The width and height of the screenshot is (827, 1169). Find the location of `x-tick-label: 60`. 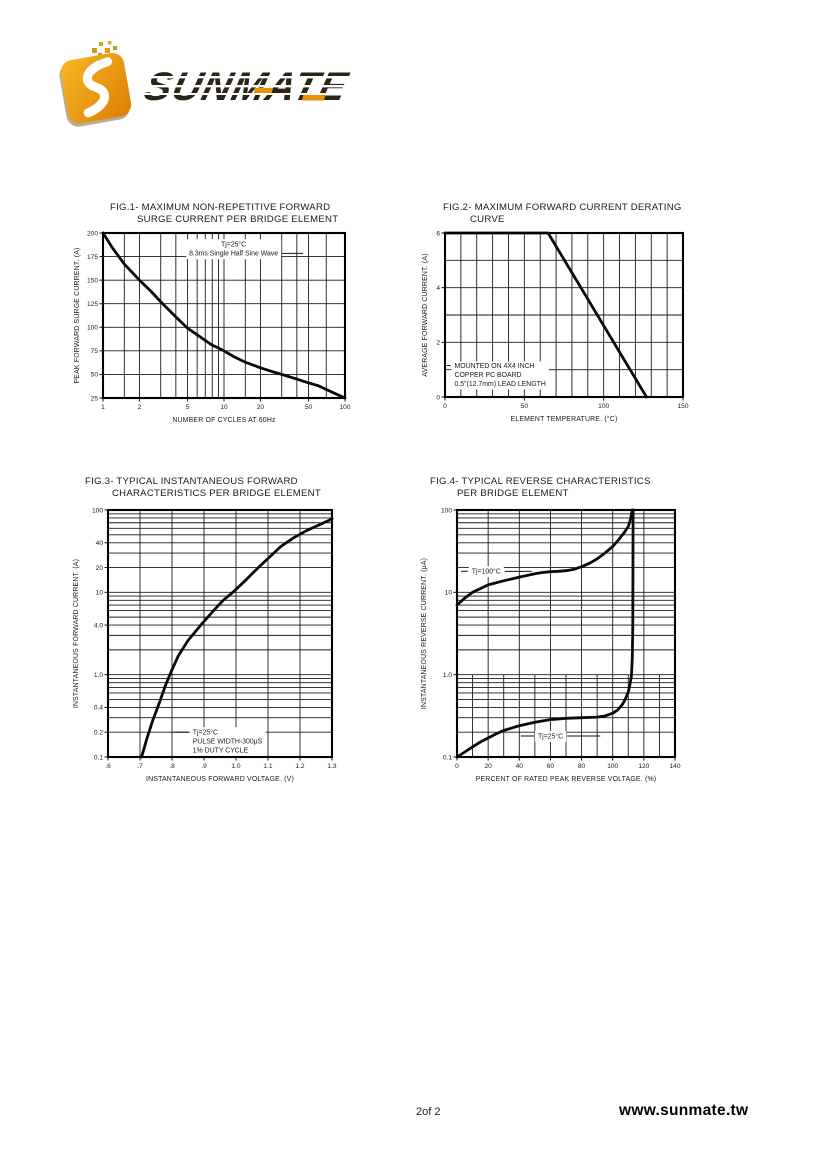

x-tick-label: 60 is located at coordinates (551, 766).